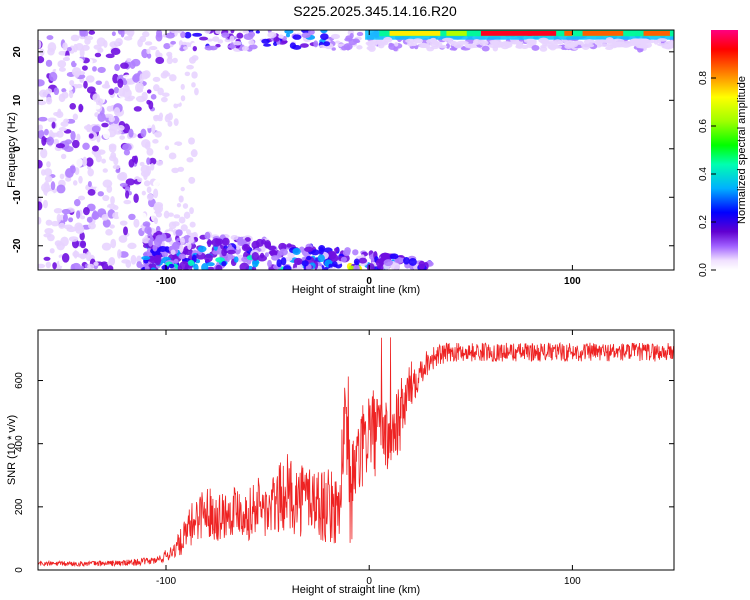  I want to click on colorbar-ticks: 0.0 0.2 0.4 0.6 0.8, so click(707, 174).